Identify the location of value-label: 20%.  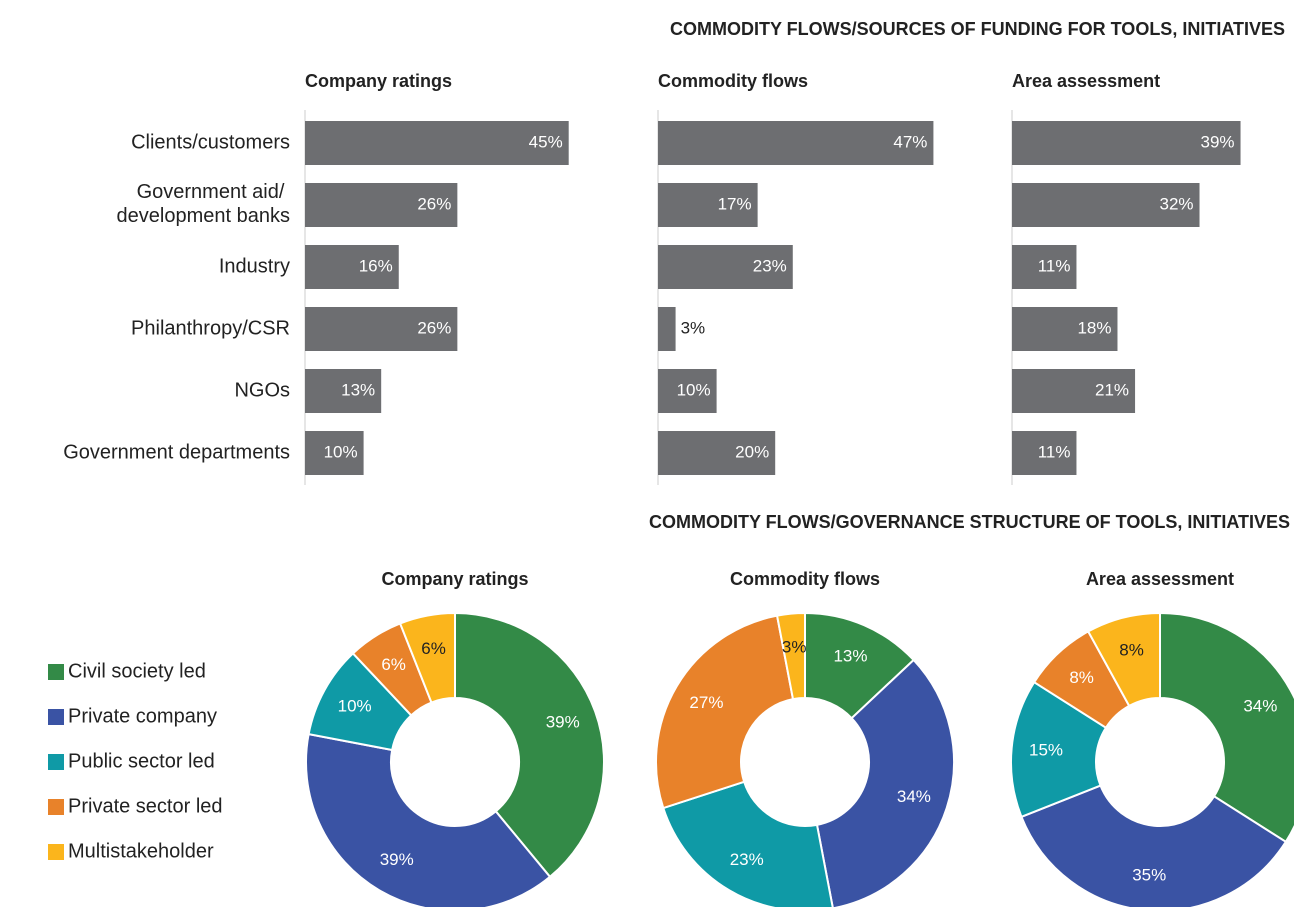
(752, 451).